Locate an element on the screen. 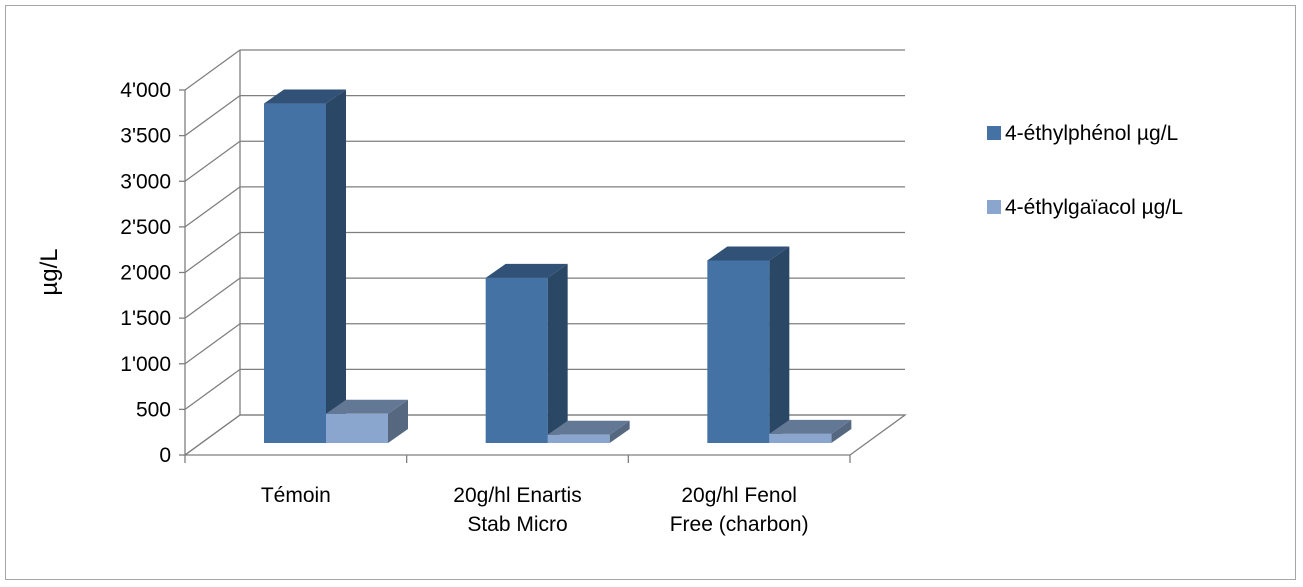  x-tick-label: 20g/hl Enartis is located at coordinates (517, 495).